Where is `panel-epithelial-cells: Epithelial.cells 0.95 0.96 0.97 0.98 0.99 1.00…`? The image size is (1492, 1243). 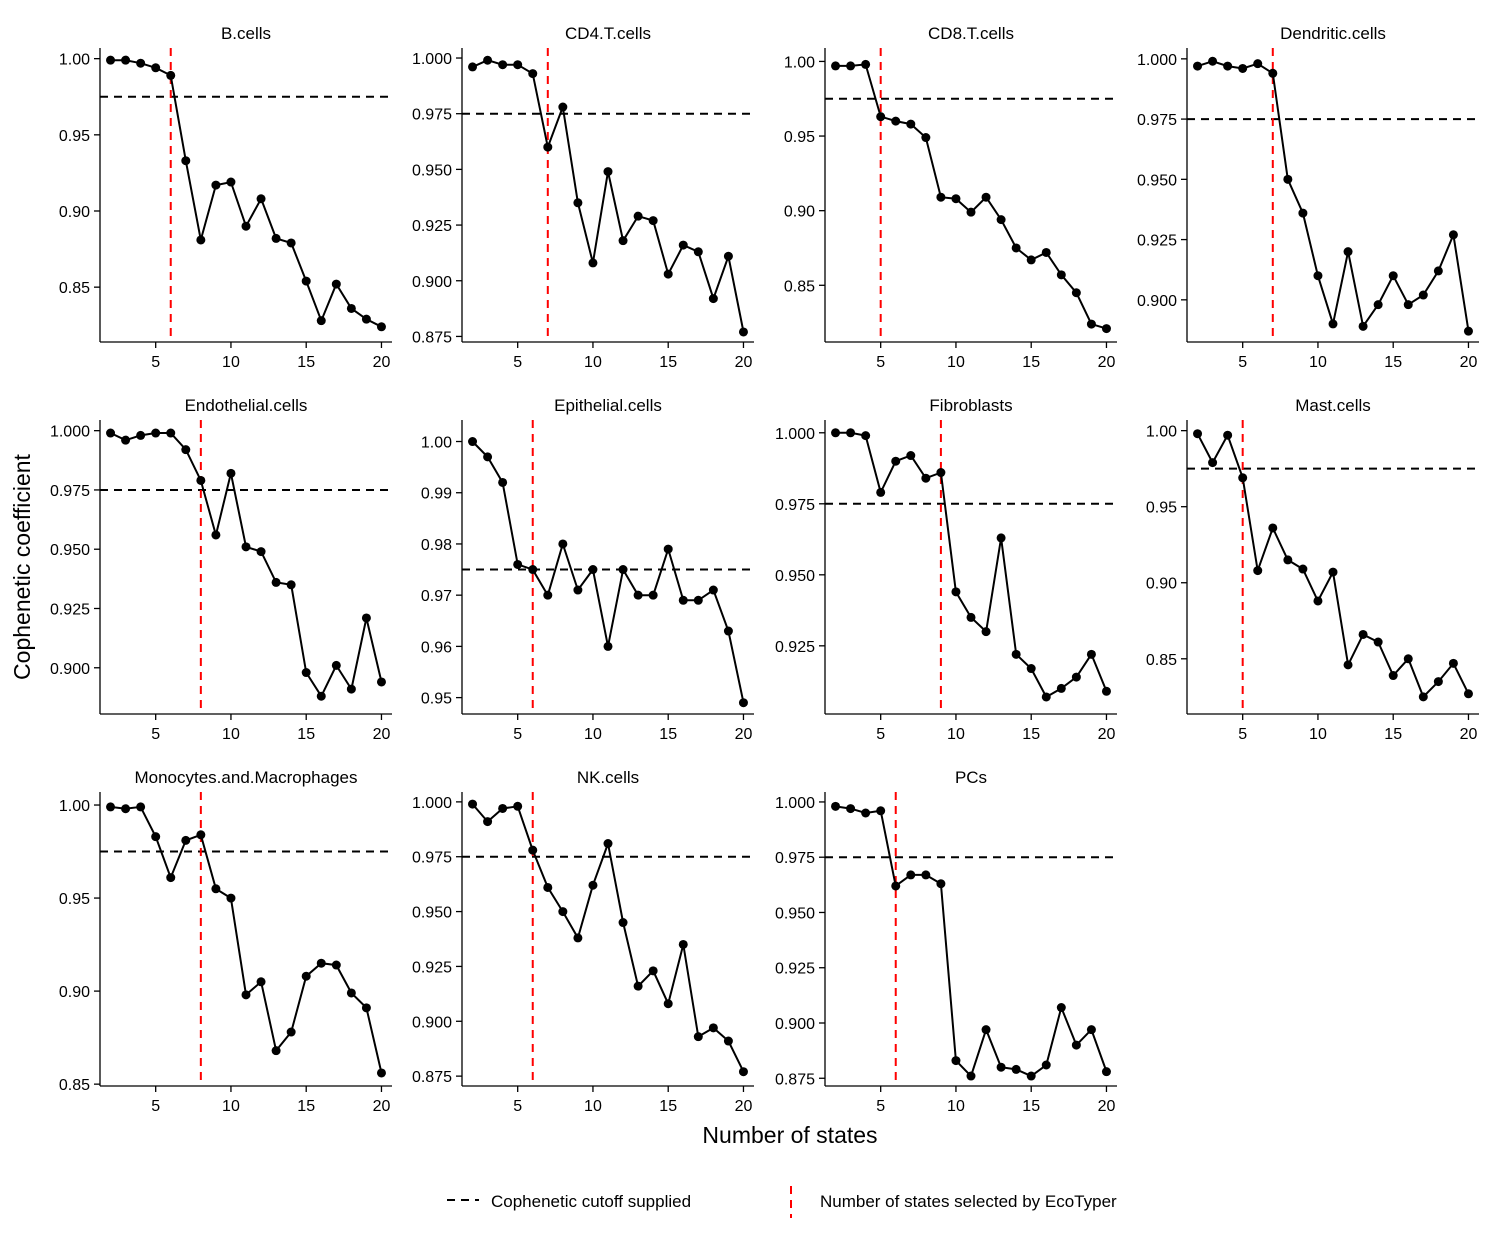 panel-epithelial-cells: Epithelial.cells 0.95 0.96 0.97 0.98 0.99 1.00… is located at coordinates (587, 569).